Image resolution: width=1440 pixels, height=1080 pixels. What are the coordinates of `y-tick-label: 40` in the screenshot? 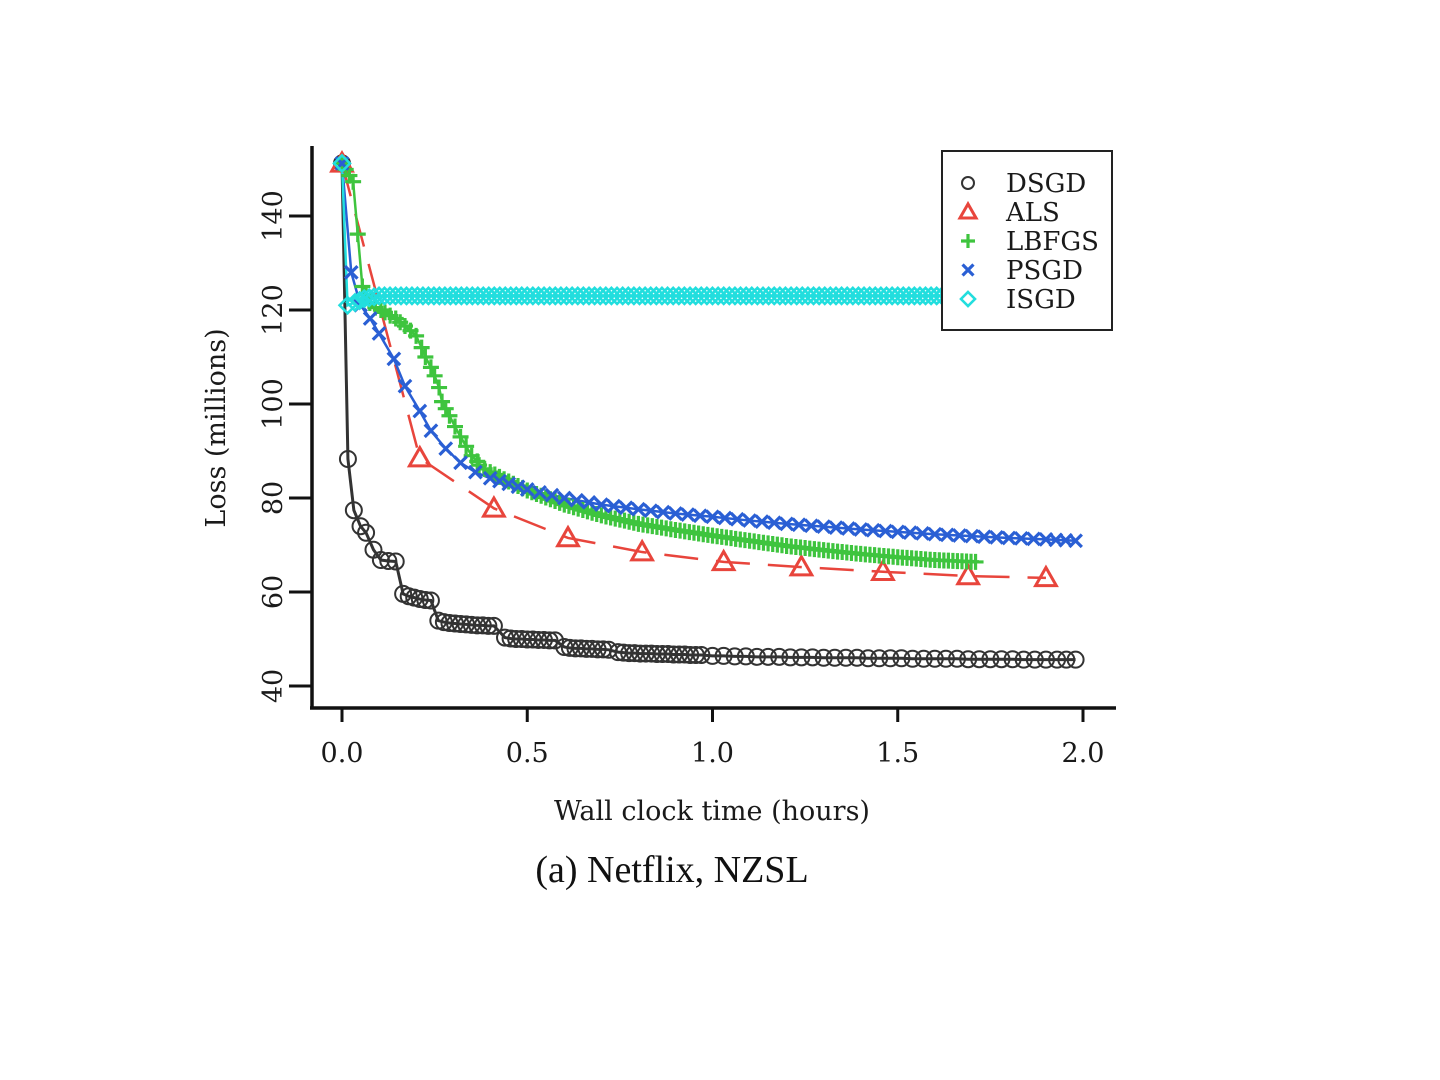 It's located at (273, 686).